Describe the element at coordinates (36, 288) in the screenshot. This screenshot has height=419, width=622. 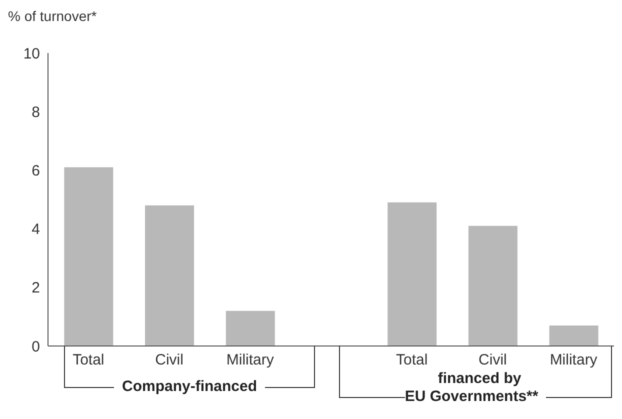
I see `y-tick-label: 2` at that location.